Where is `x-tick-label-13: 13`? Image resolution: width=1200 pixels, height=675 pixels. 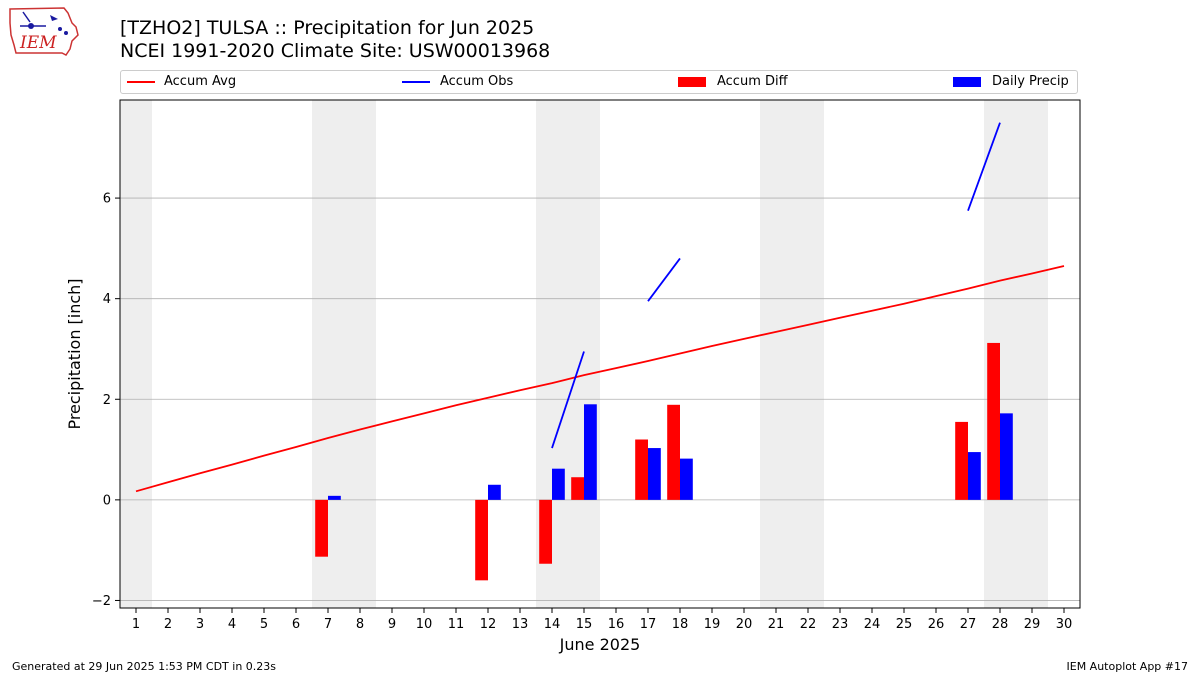 x-tick-label-13: 13 is located at coordinates (520, 624).